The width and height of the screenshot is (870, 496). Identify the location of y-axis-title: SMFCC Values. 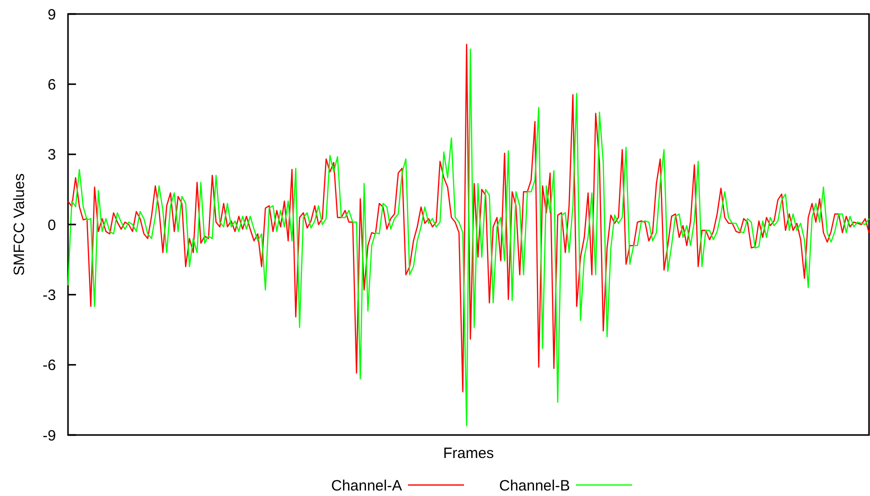
(19, 224).